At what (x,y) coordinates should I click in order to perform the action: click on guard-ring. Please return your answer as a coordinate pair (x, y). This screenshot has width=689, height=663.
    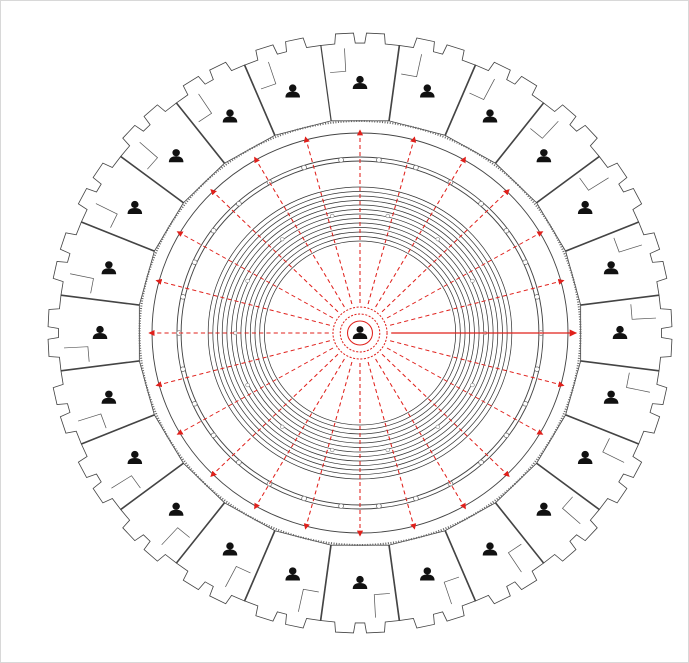
    Looking at the image, I should click on (360, 333).